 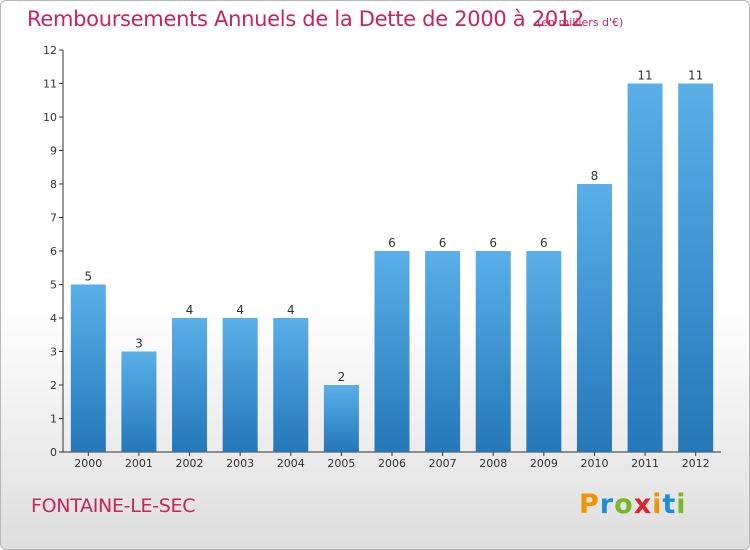 What do you see at coordinates (645, 267) in the screenshot?
I see `bar-2011` at bounding box center [645, 267].